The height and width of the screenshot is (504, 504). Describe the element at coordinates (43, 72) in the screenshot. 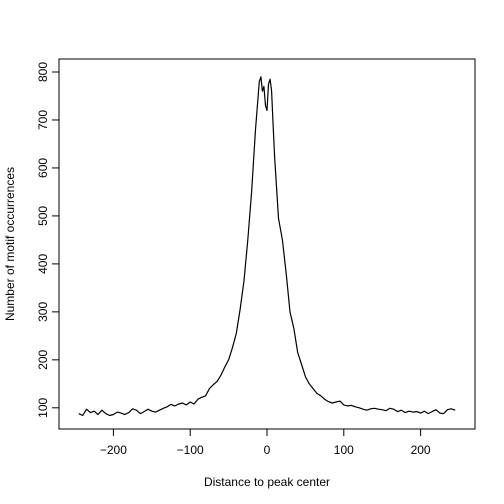

I see `y-tick-label: 800` at that location.